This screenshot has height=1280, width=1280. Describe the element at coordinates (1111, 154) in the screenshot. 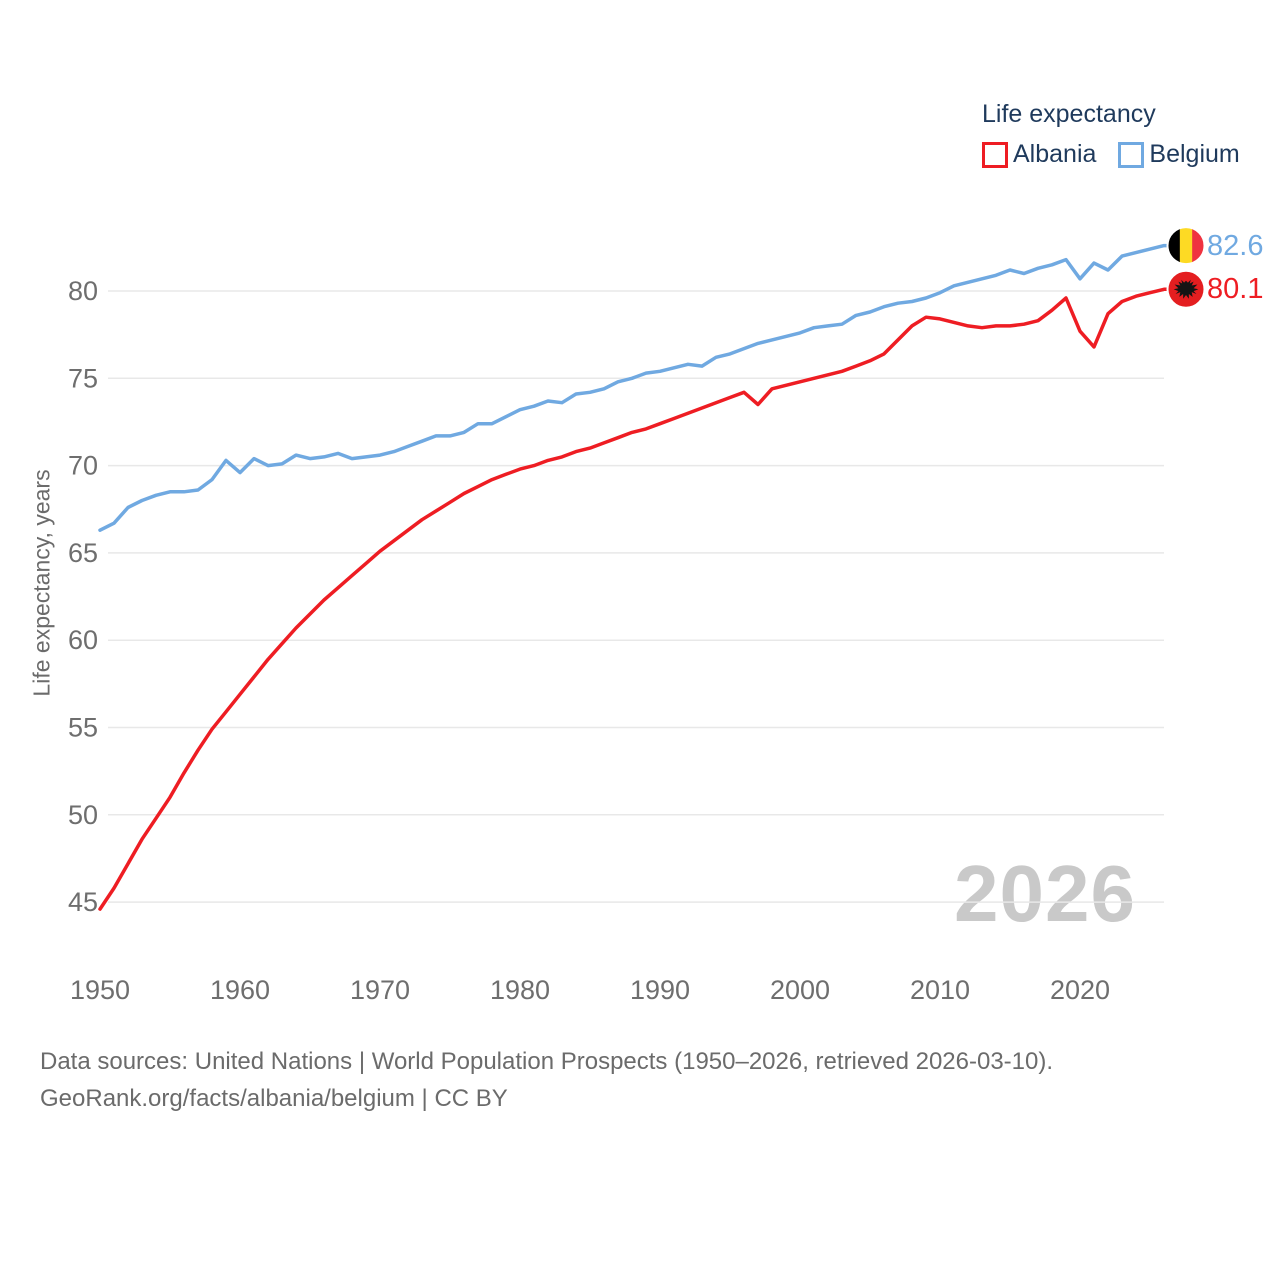

I see `legend-items: Albania Belgium` at that location.